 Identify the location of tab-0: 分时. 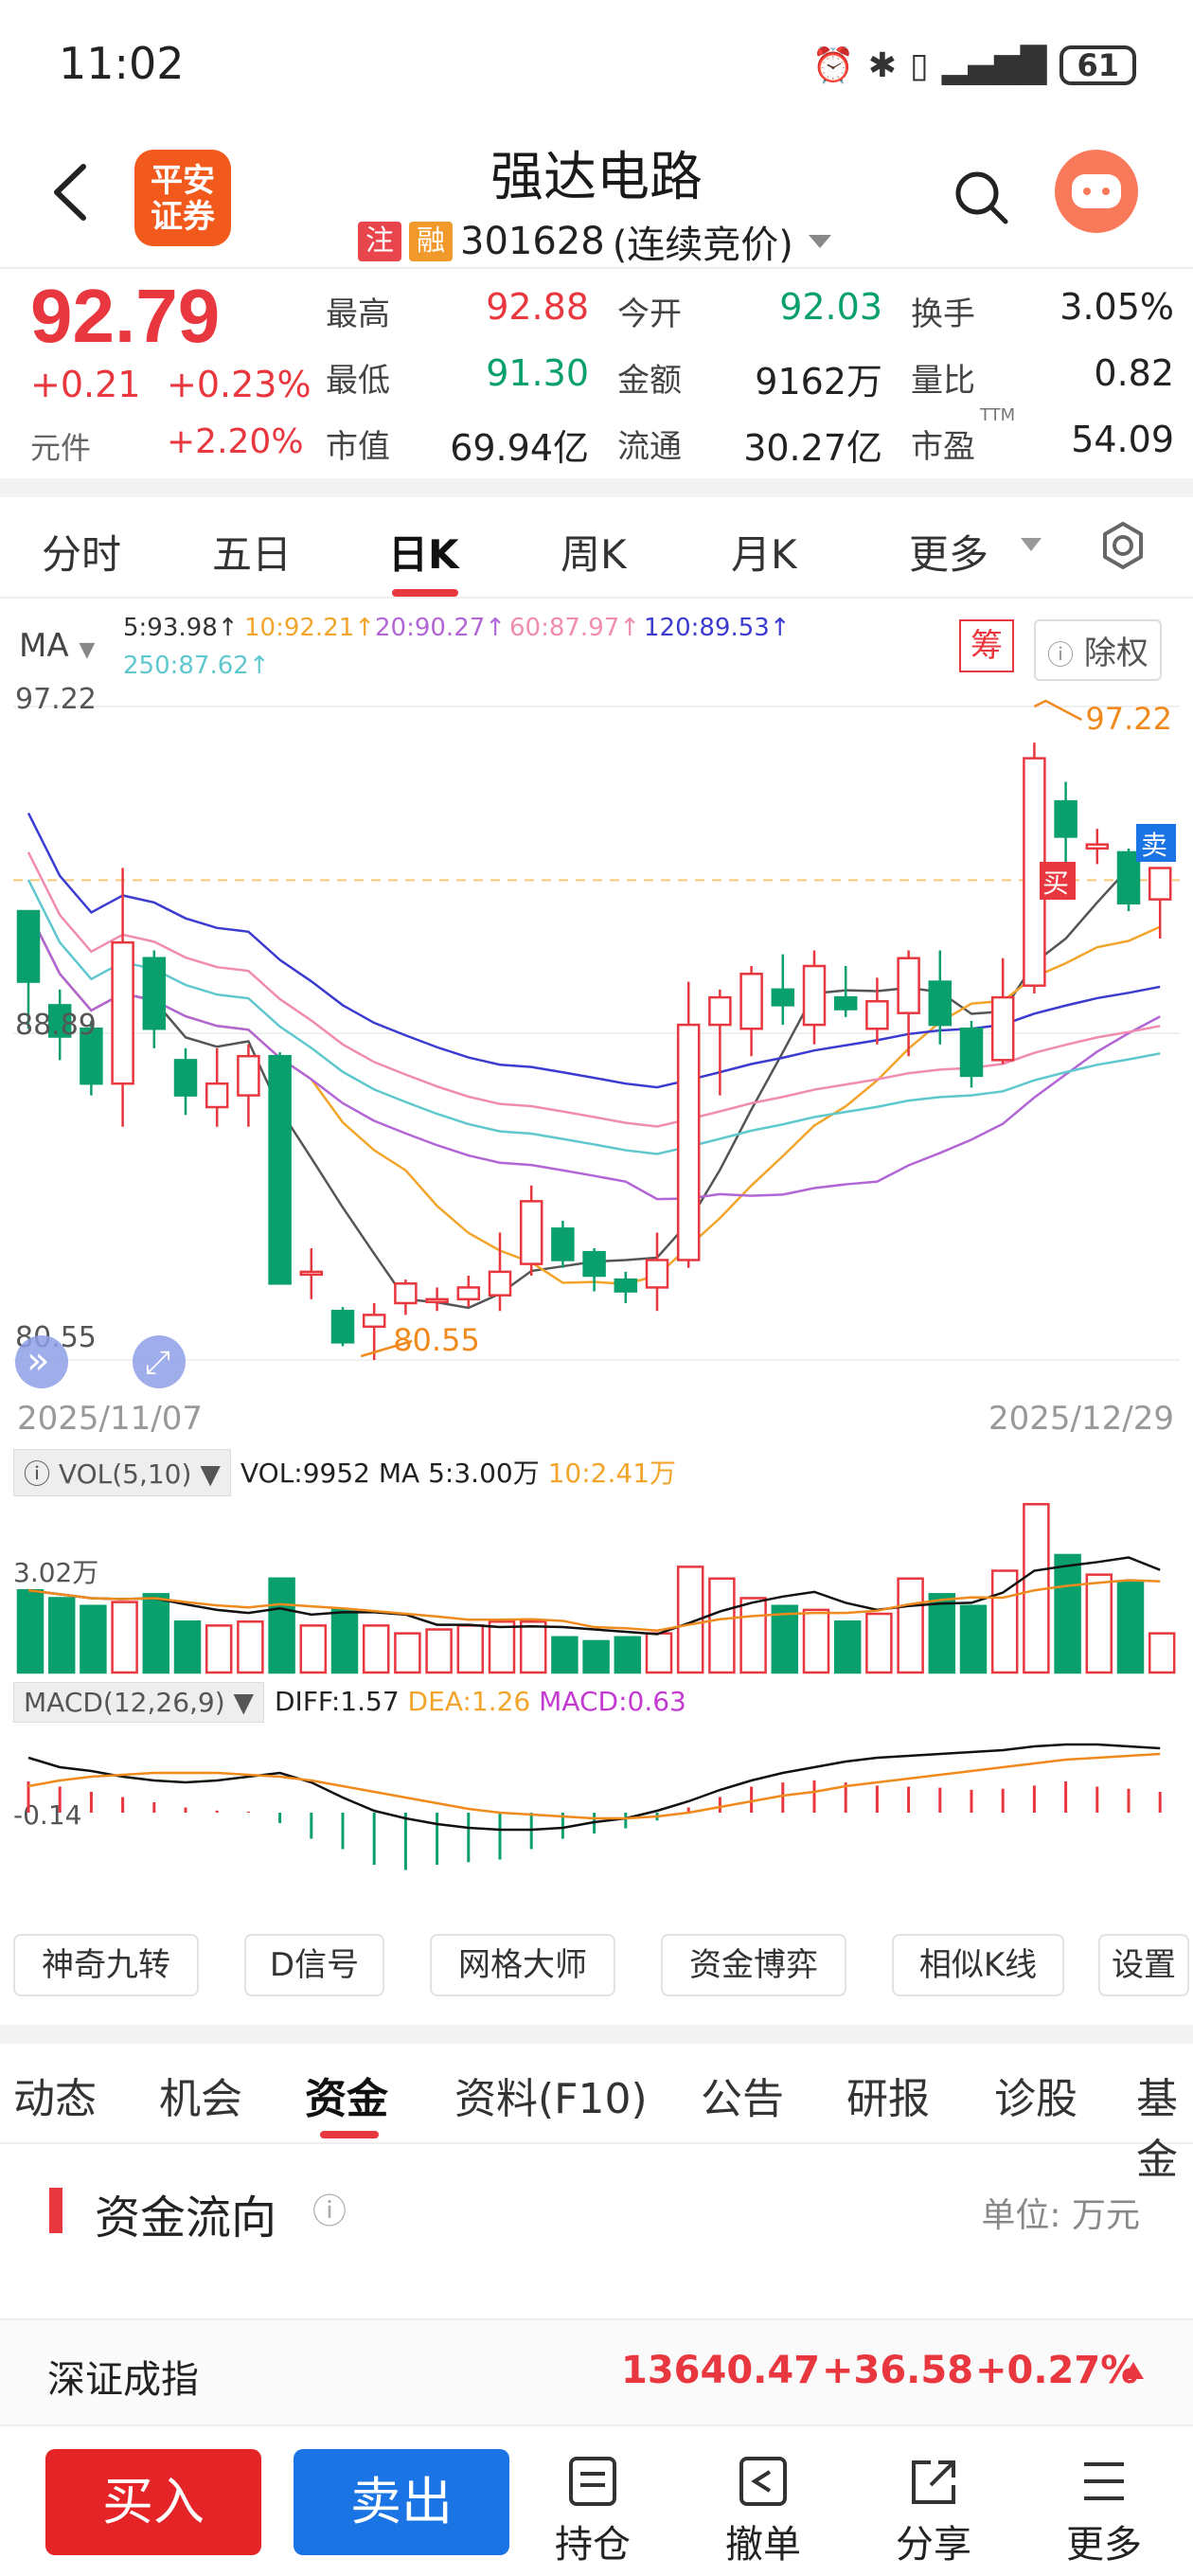
(82, 554).